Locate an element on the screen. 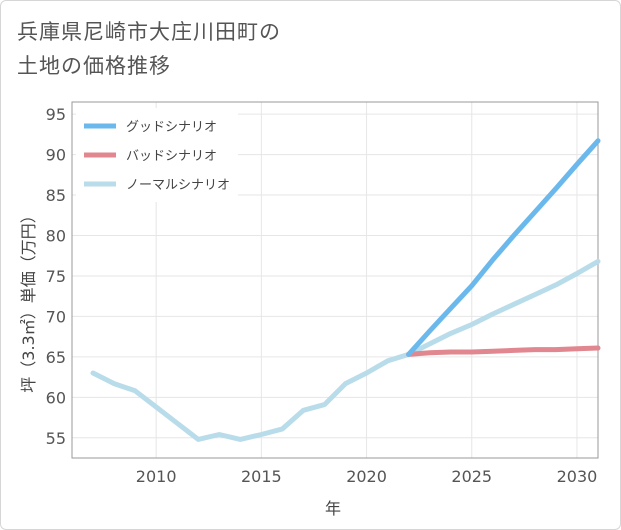 The height and width of the screenshot is (530, 621). x-tick-label: 2020 is located at coordinates (366, 476).